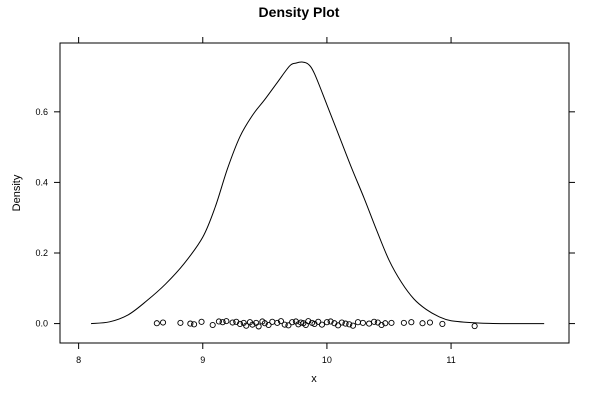  Describe the element at coordinates (41, 112) in the screenshot. I see `y-tick-label: 0.6` at that location.